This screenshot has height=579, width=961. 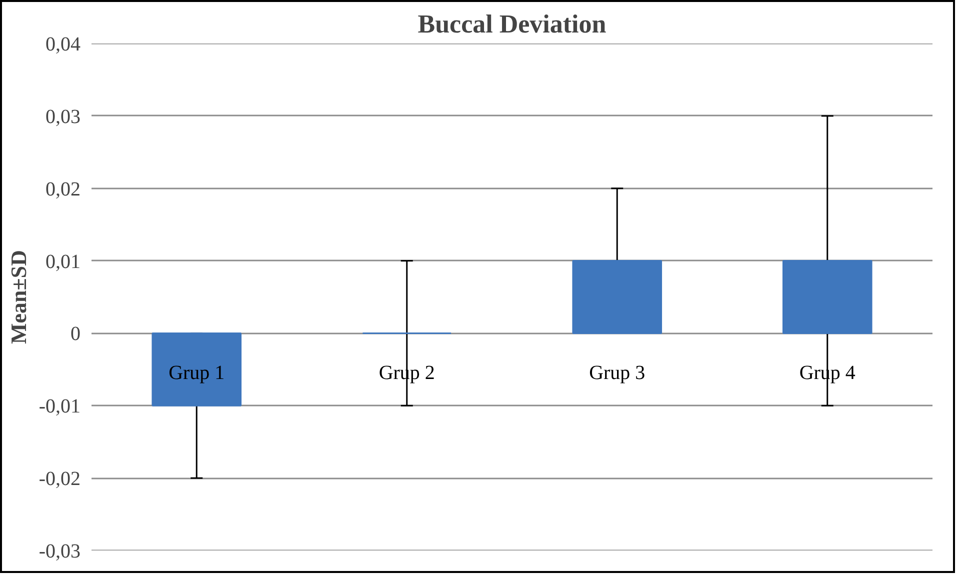 I want to click on y-tick-label: -0,01, so click(x=59, y=407).